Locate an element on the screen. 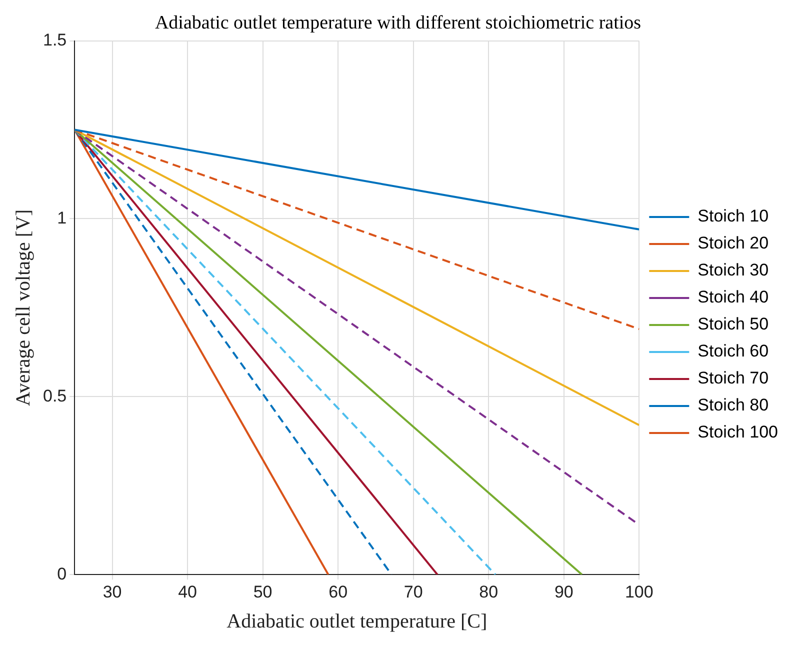 Image resolution: width=806 pixels, height=646 pixels. x-tick-label: 60 is located at coordinates (338, 592).